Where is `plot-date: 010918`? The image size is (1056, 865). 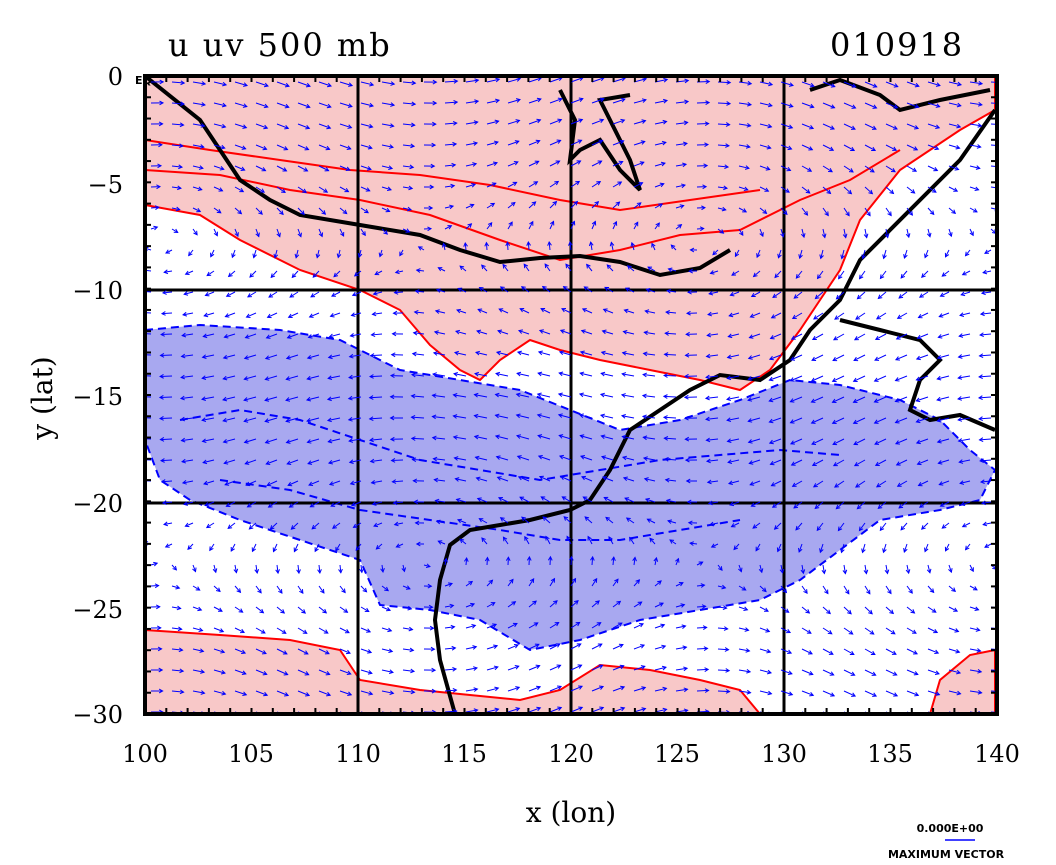 plot-date: 010918 is located at coordinates (897, 45).